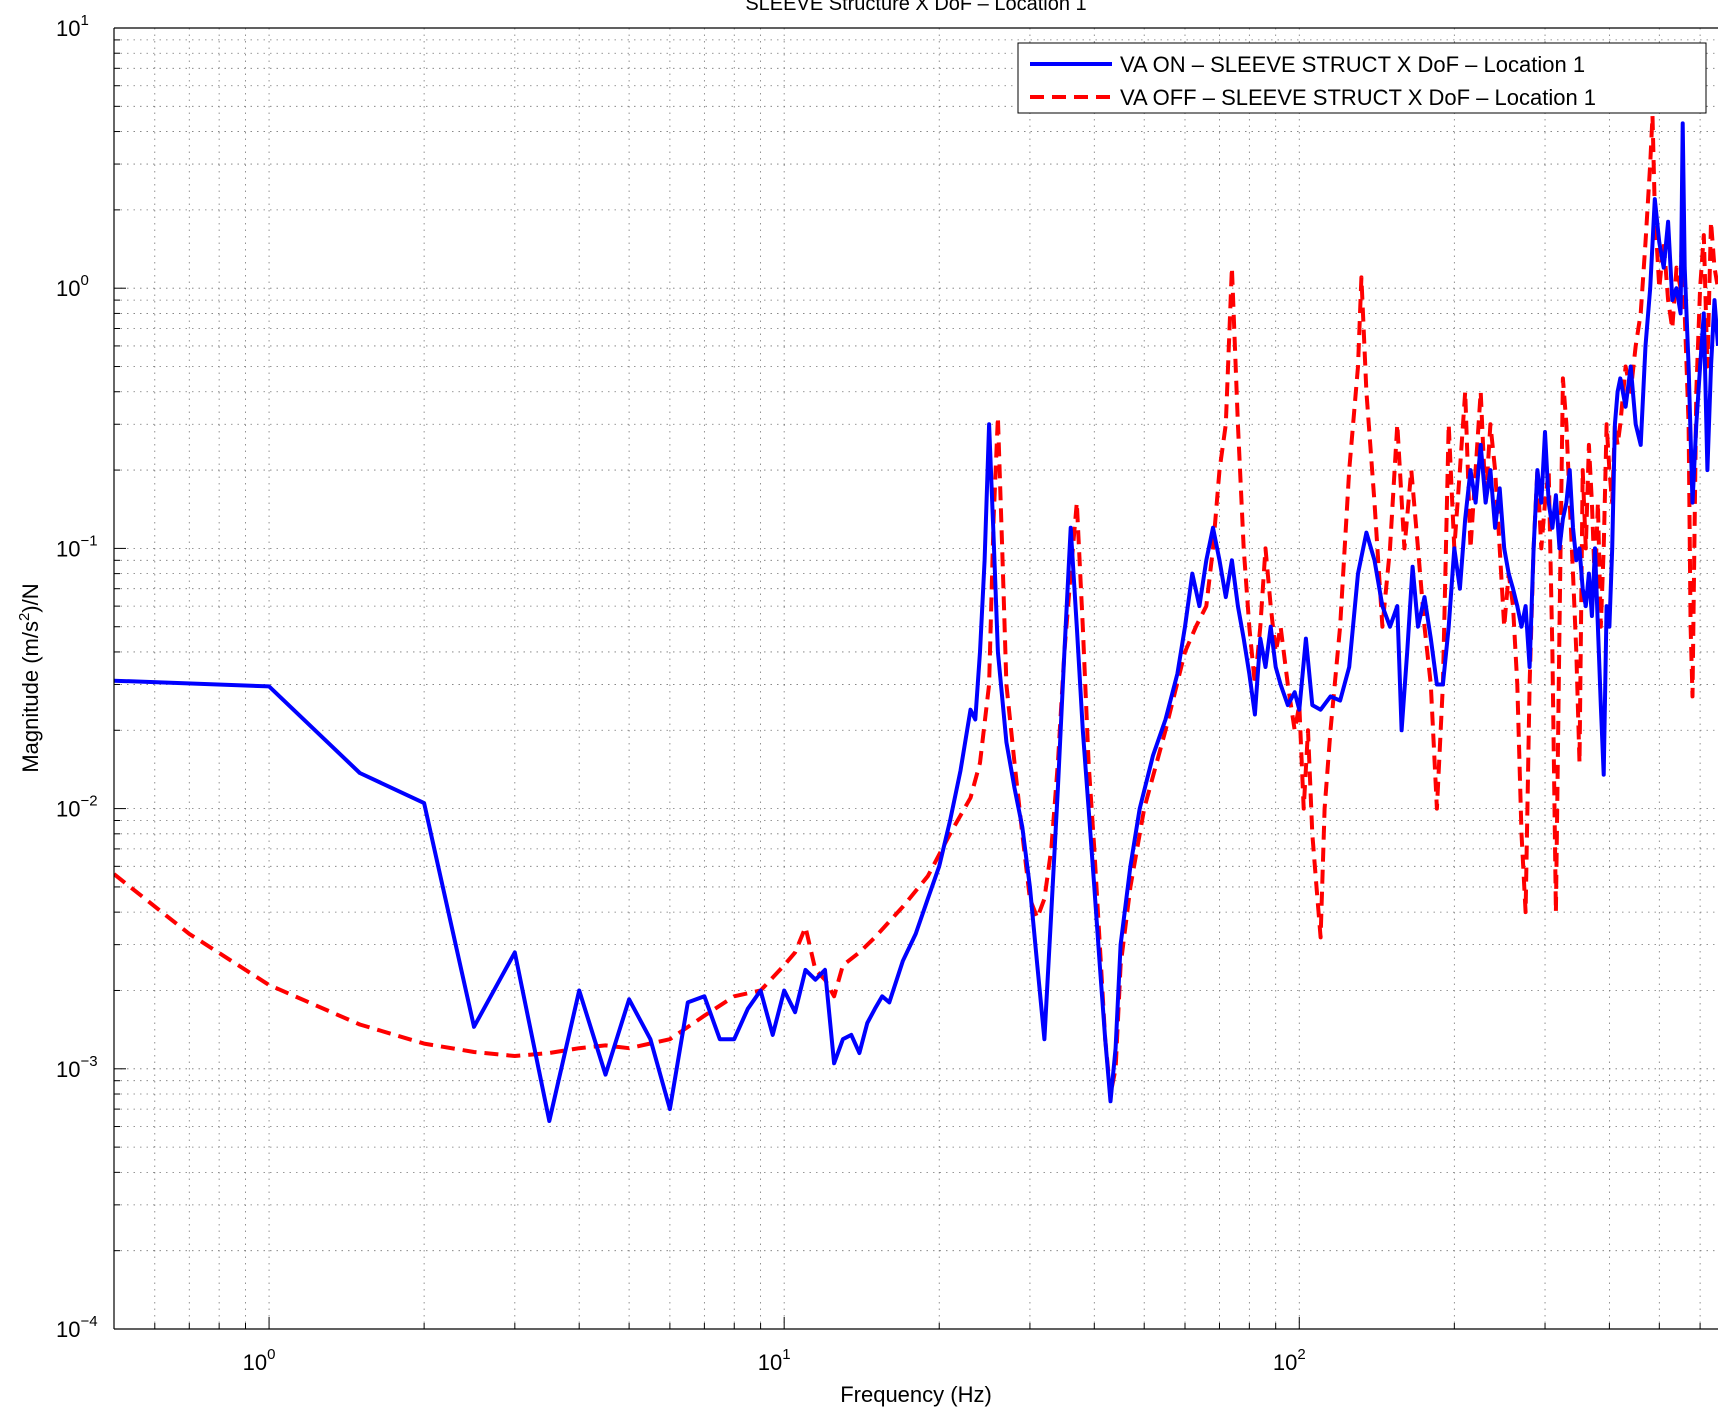  I want to click on y-axis-label-unit: )/N, so click(30, 597).